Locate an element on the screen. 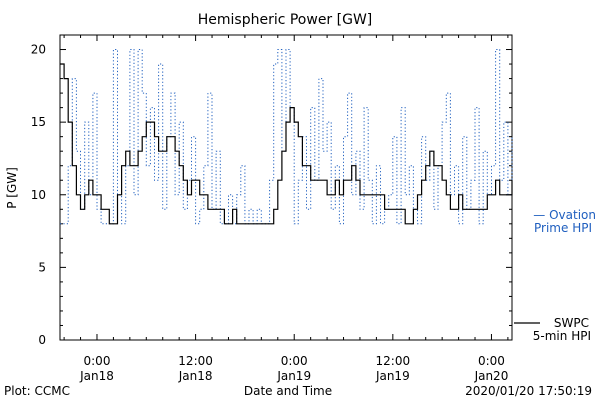 The image size is (600, 400). x-axis-label: Date and Time is located at coordinates (288, 391).